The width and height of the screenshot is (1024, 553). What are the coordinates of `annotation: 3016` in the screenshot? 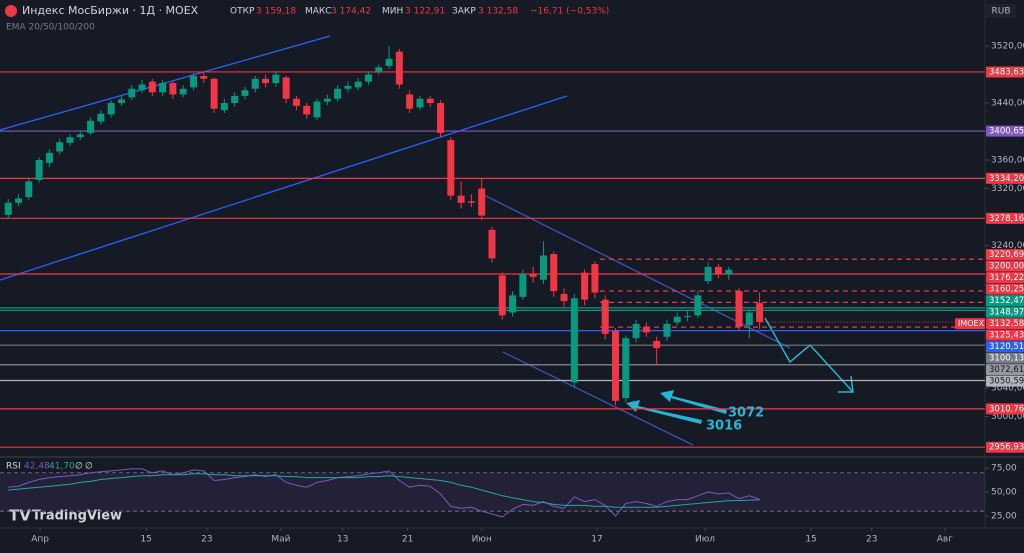 It's located at (724, 426).